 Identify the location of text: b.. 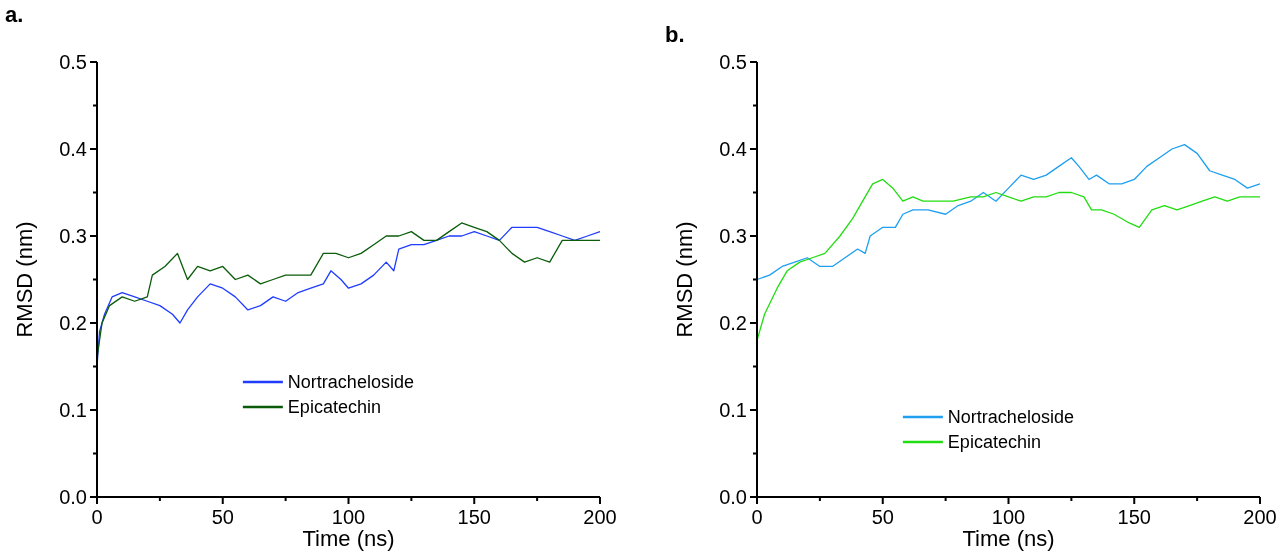
(675, 34).